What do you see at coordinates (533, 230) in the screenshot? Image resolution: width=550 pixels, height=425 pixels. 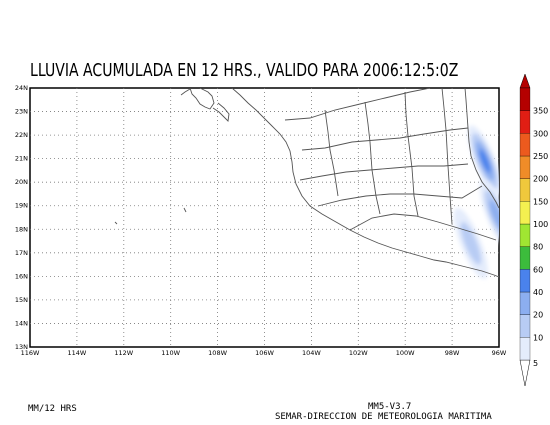 I see `colorbar: 5 10 20 40 60 80 100 150 200 250 300 350` at bounding box center [533, 230].